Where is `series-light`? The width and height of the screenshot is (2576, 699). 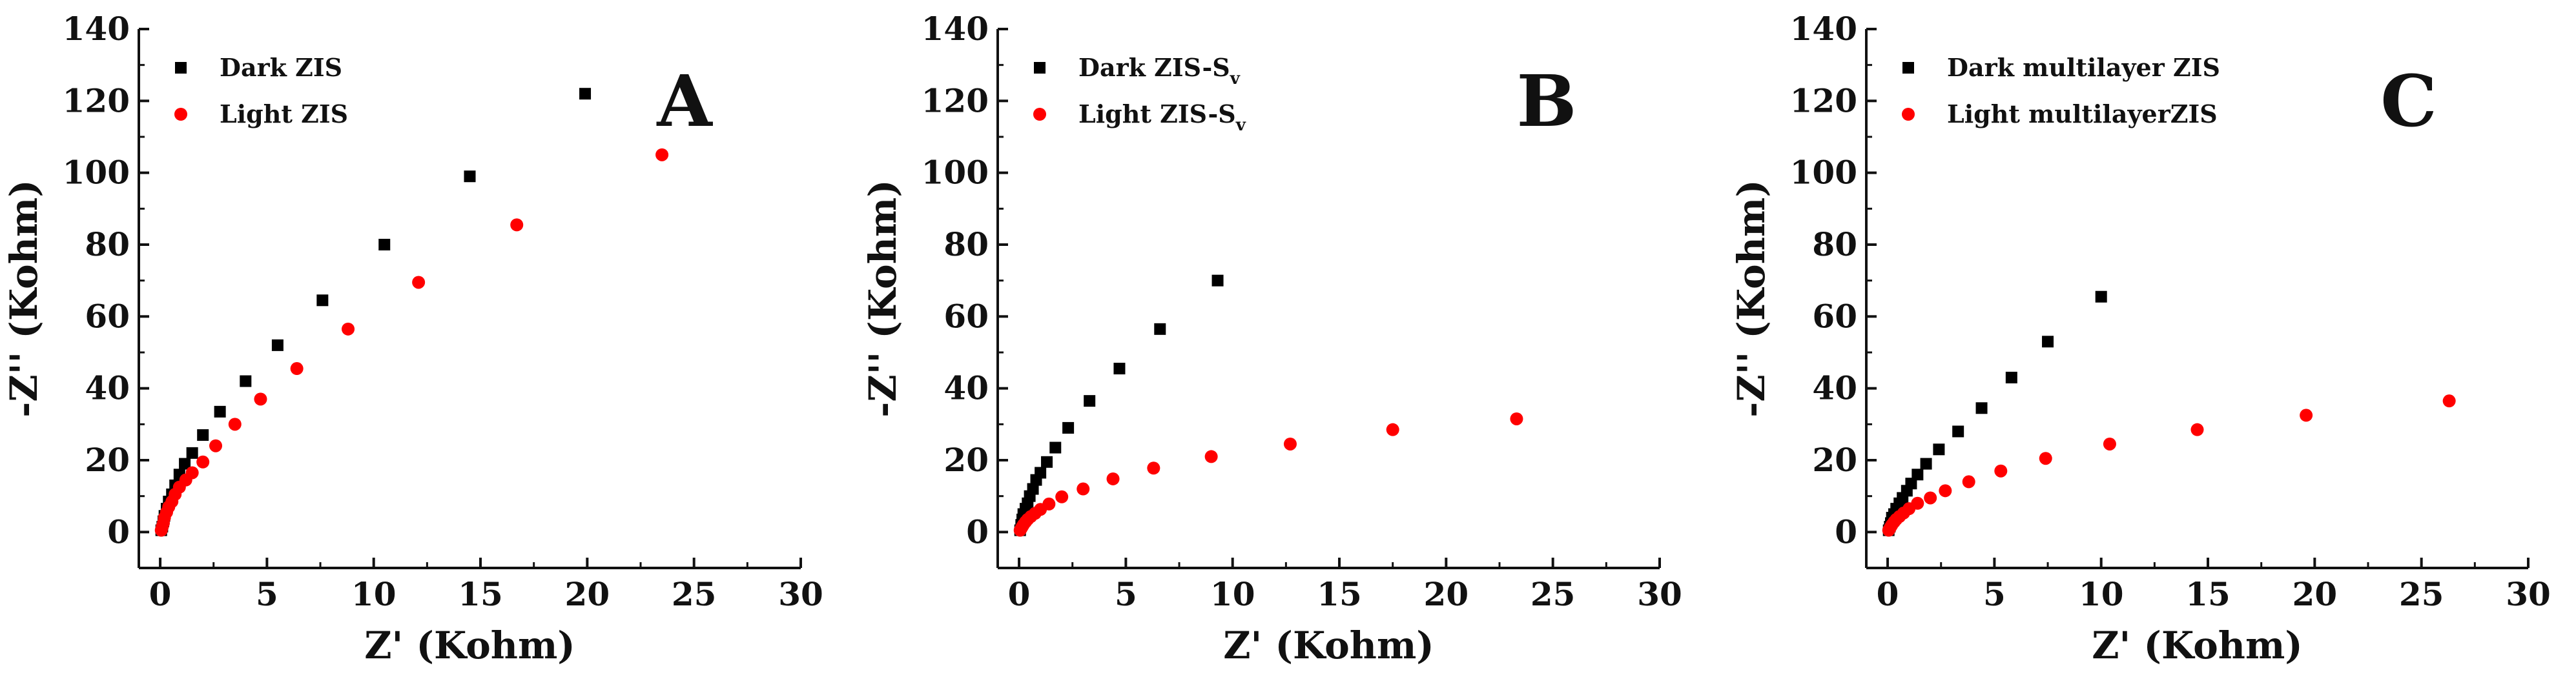
series-light is located at coordinates (2169, 466).